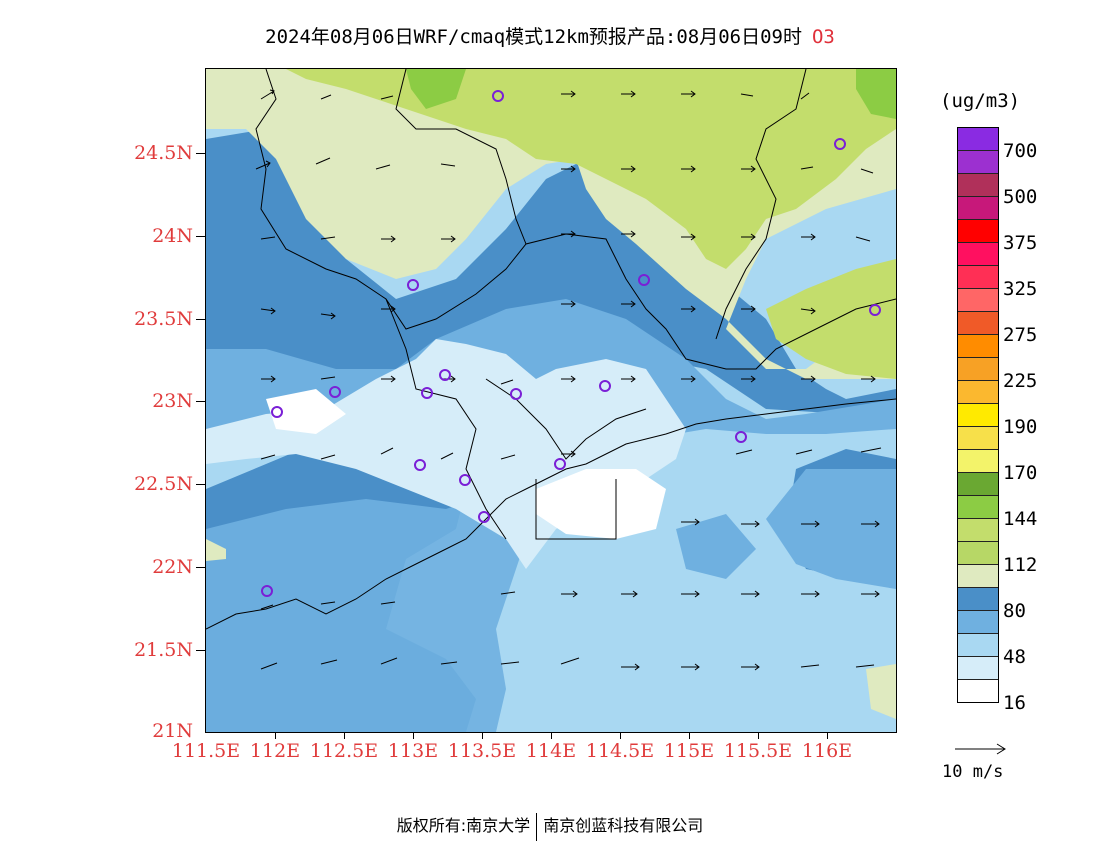 This screenshot has width=1100, height=850. Describe the element at coordinates (1020, 473) in the screenshot. I see `legend-label: 170` at that location.